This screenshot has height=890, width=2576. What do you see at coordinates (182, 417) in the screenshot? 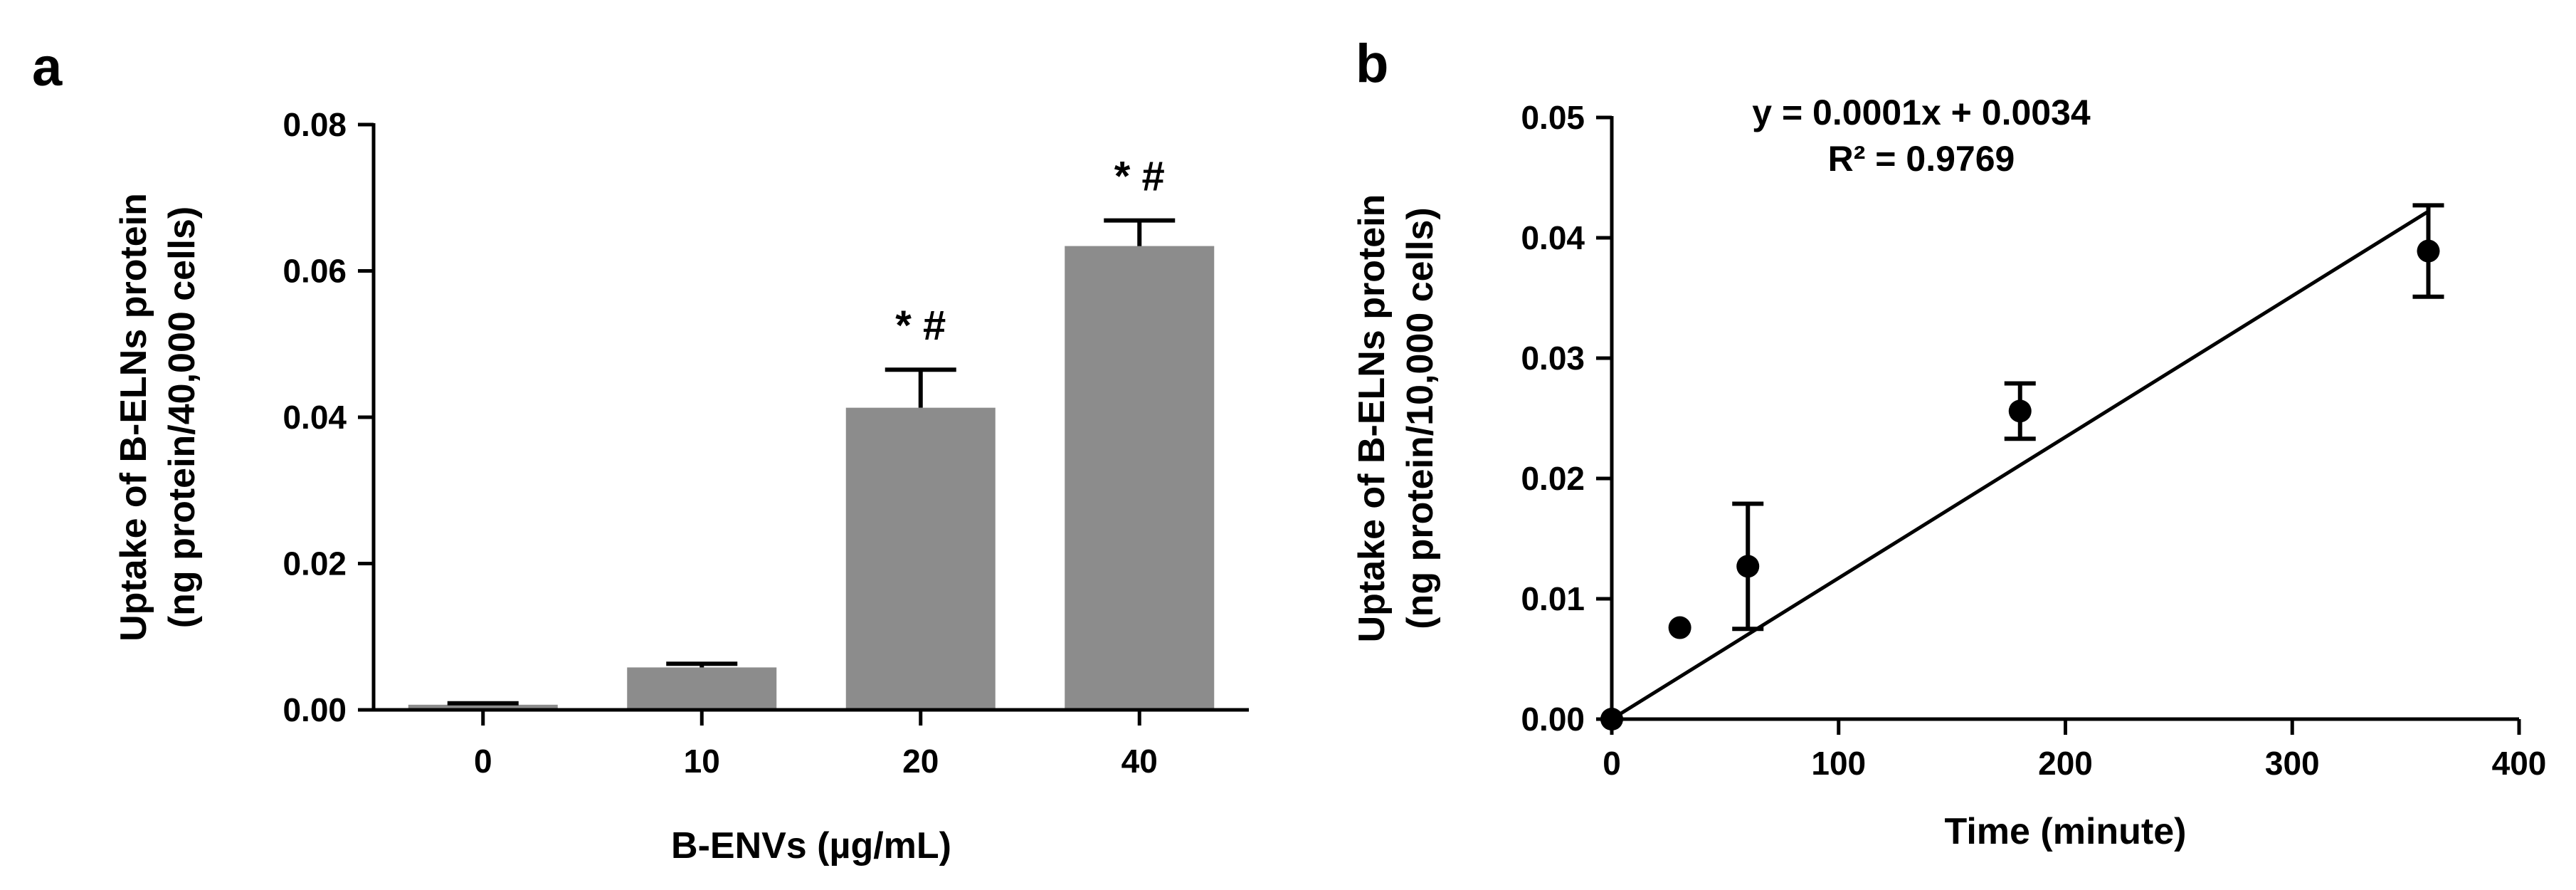
I see `panel-a-y-axis-title-line2: (ng protein/40,000 cells)` at bounding box center [182, 417].